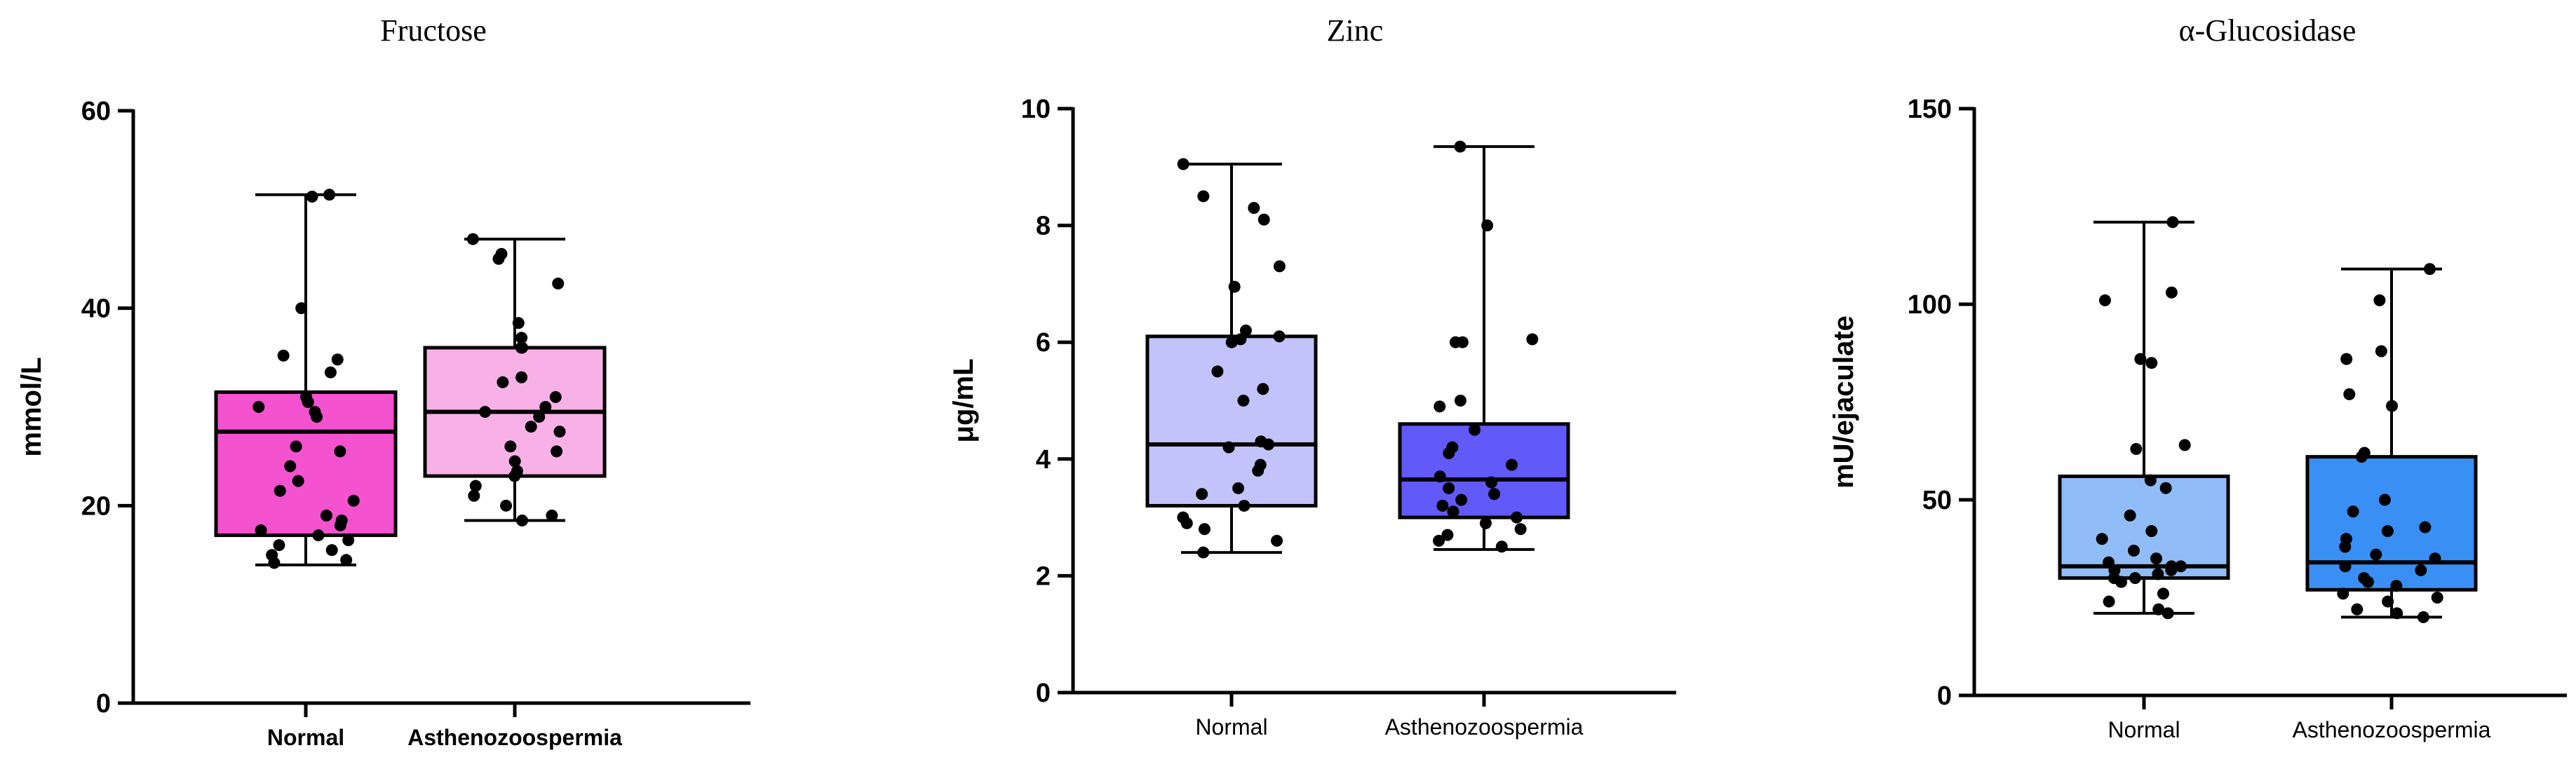 The image size is (2576, 769). Describe the element at coordinates (103, 704) in the screenshot. I see `y-tick-label: 0` at that location.